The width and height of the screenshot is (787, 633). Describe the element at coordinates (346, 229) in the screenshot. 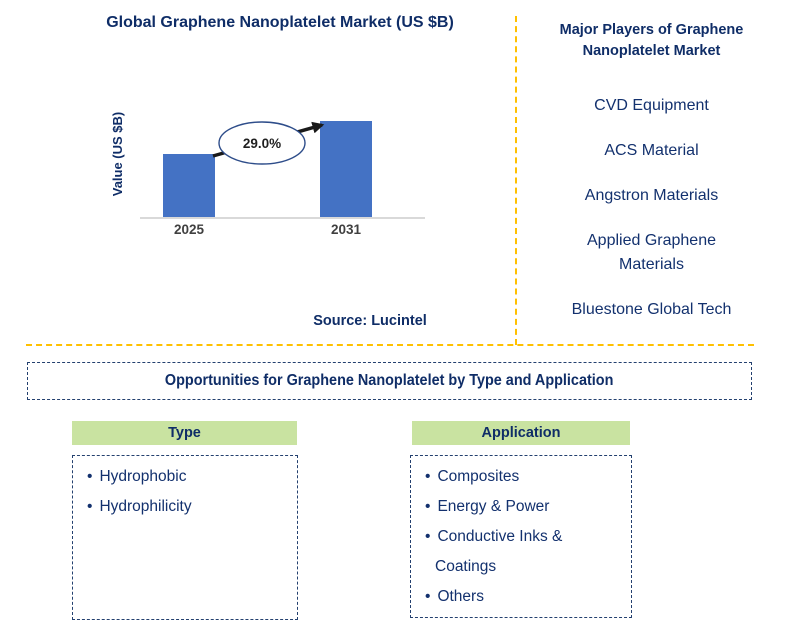

I see `x-tick-label-2031: 2031` at that location.